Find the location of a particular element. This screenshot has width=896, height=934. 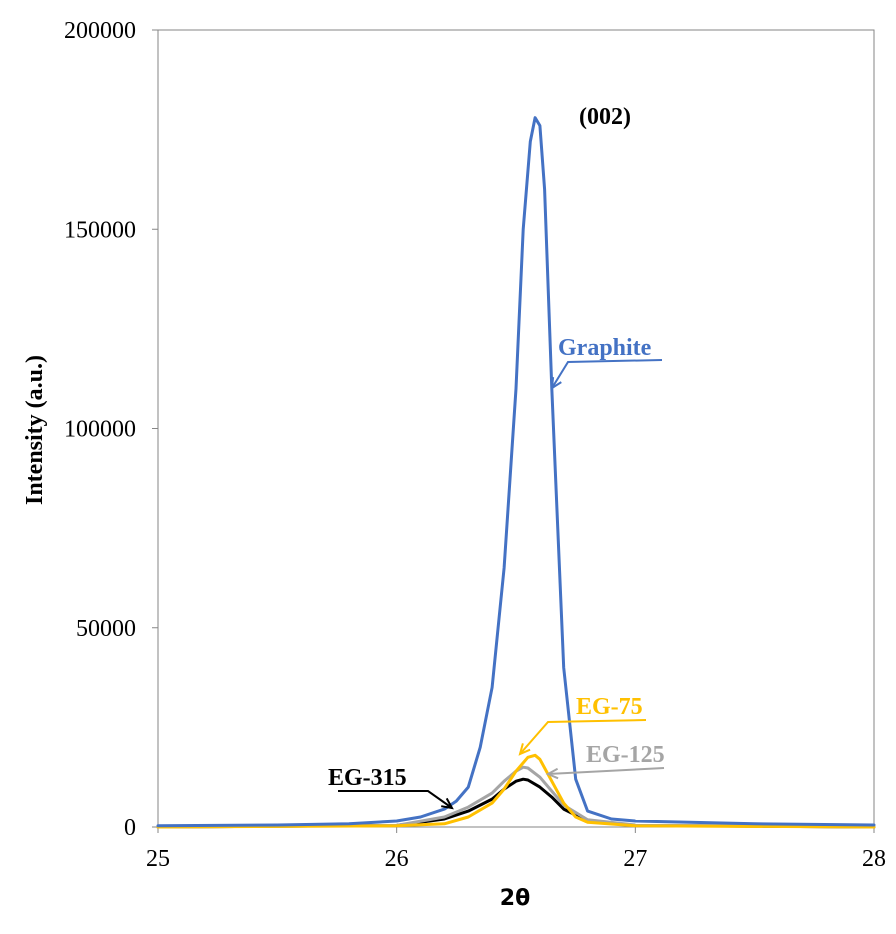

x-tick-label: 28 is located at coordinates (874, 859).